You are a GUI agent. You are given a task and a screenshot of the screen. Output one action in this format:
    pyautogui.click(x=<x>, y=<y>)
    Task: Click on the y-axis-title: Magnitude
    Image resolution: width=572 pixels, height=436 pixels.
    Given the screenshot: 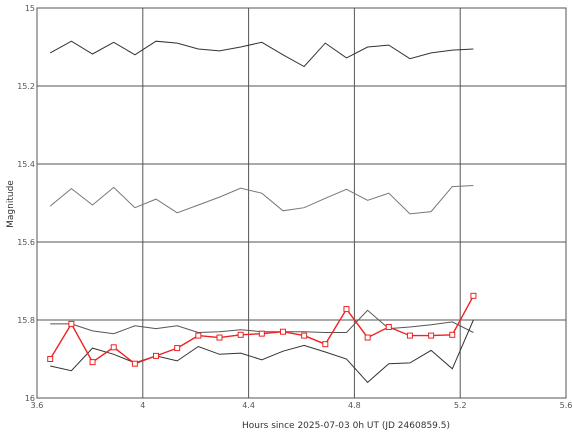 What is the action you would take?
    pyautogui.click(x=11, y=204)
    